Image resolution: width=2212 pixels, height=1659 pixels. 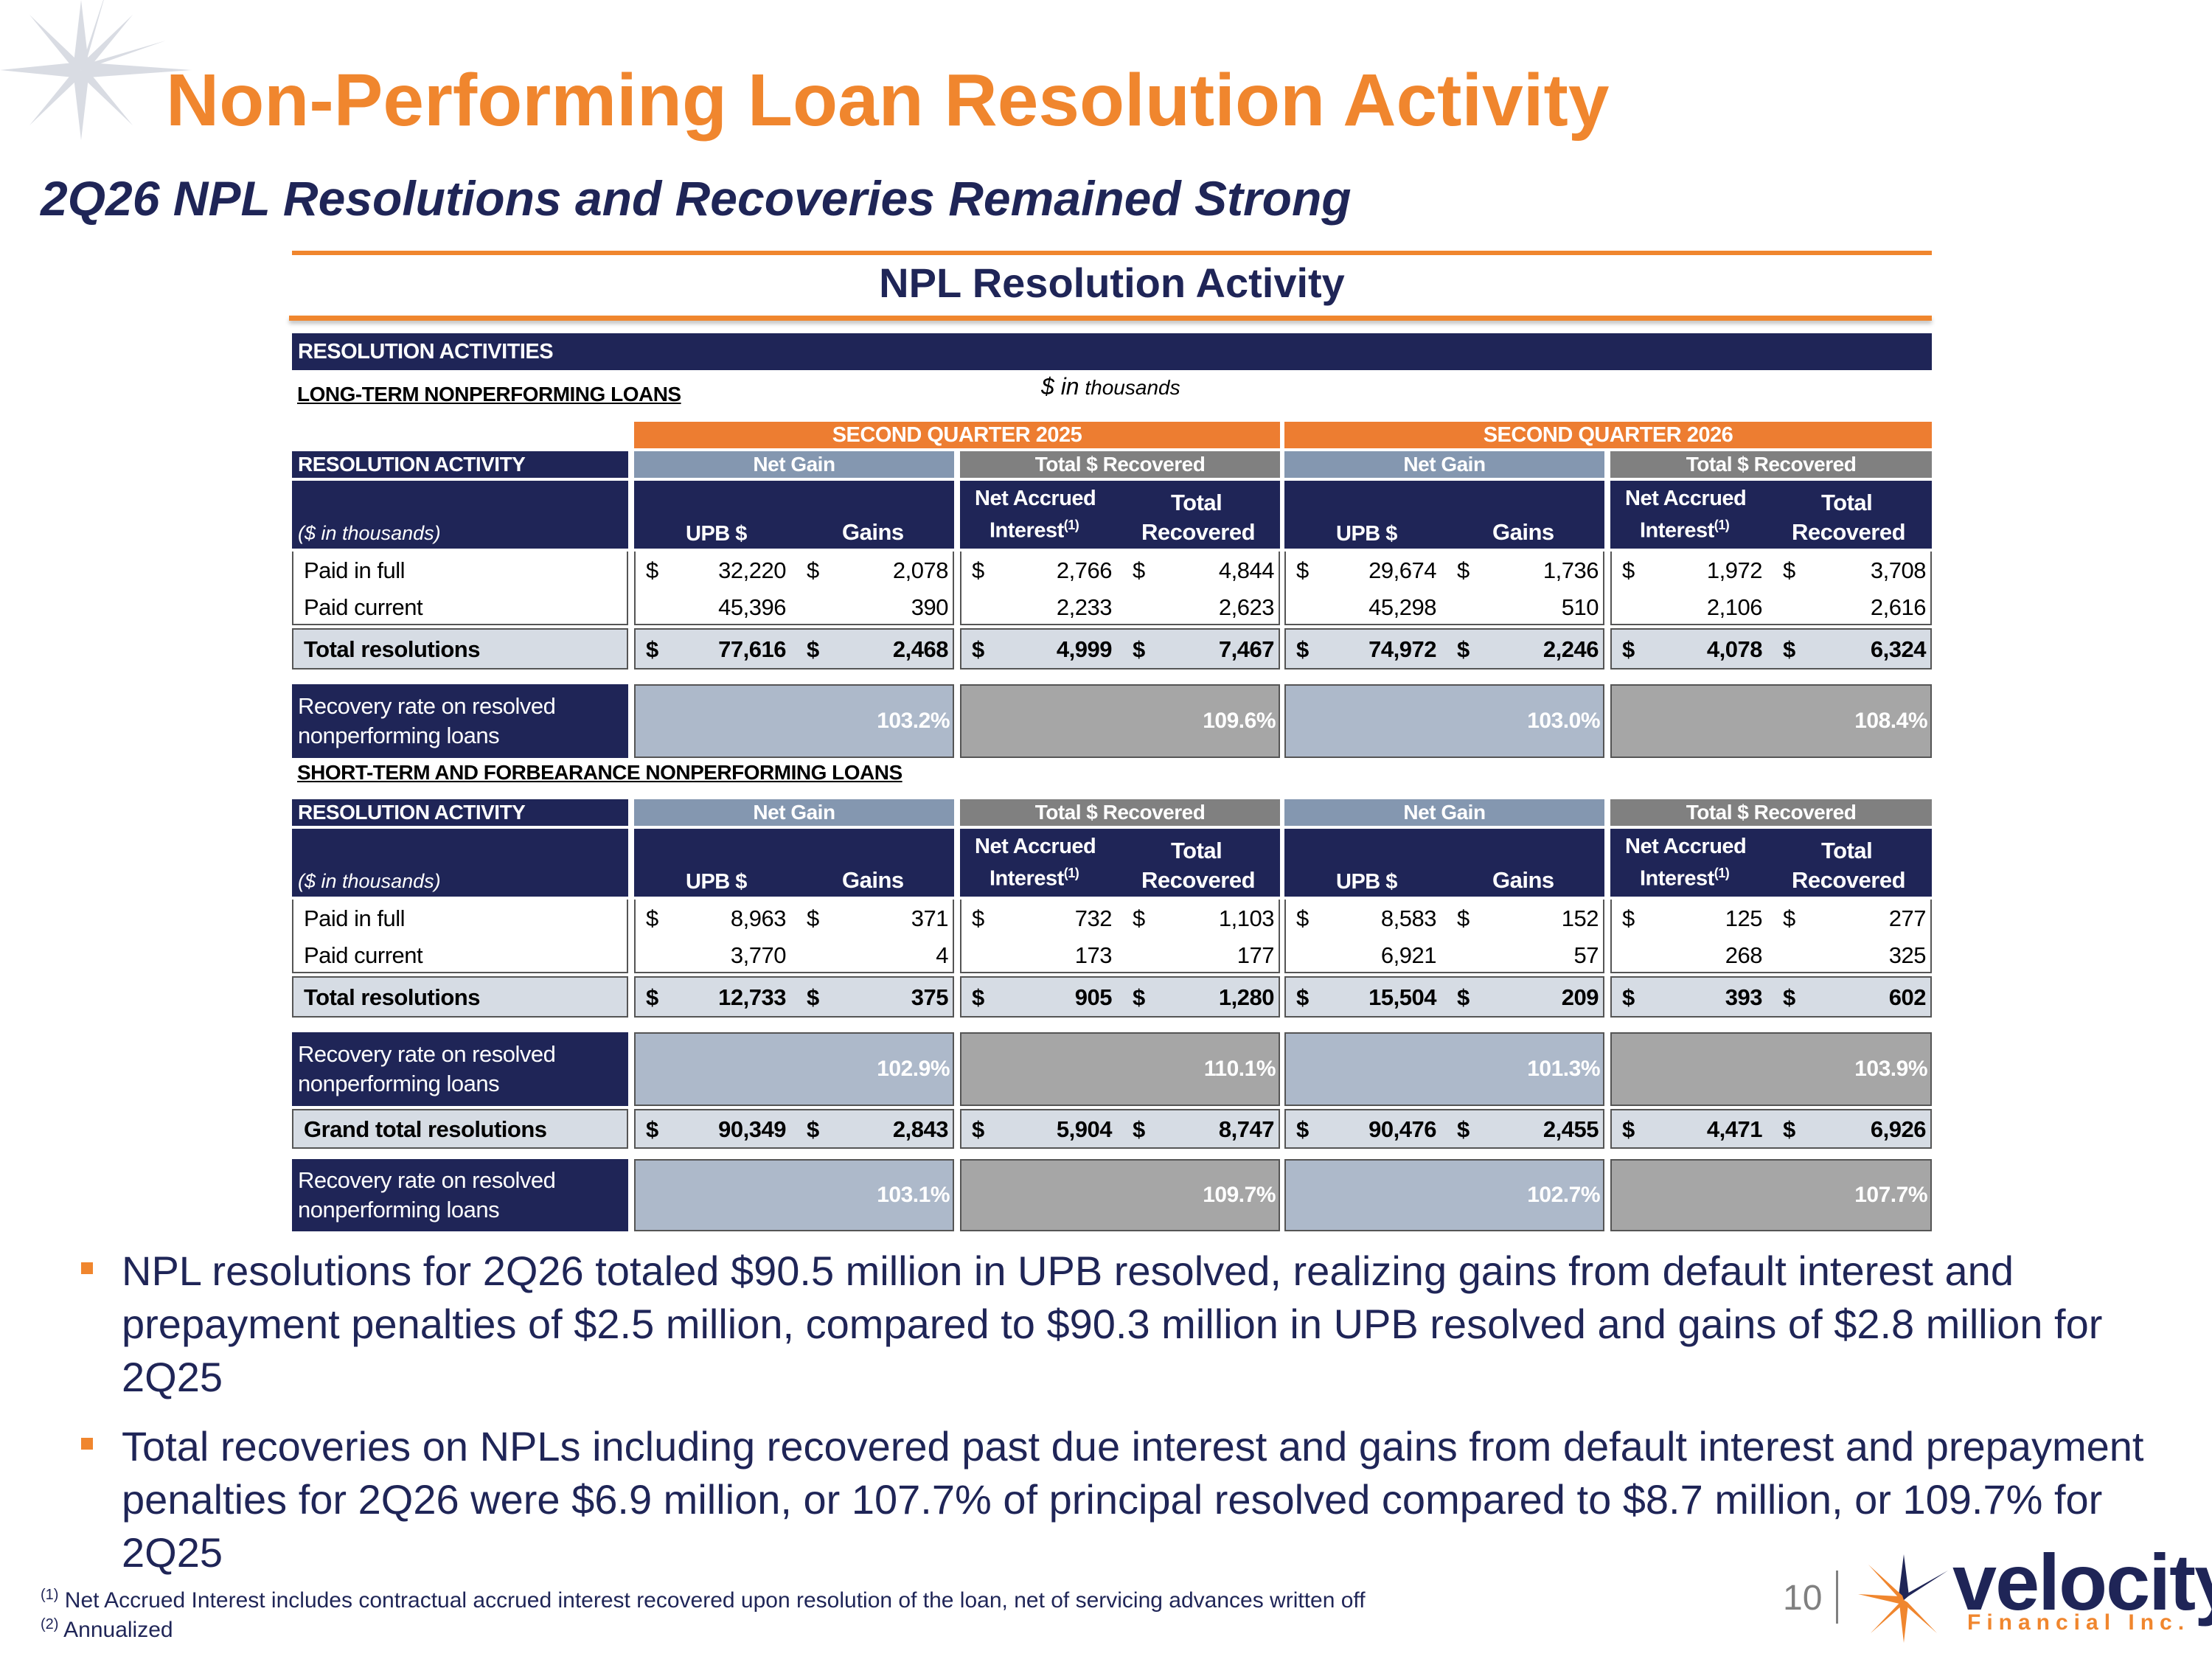 What do you see at coordinates (1246, 570) in the screenshot?
I see `table-row-value: 4,844` at bounding box center [1246, 570].